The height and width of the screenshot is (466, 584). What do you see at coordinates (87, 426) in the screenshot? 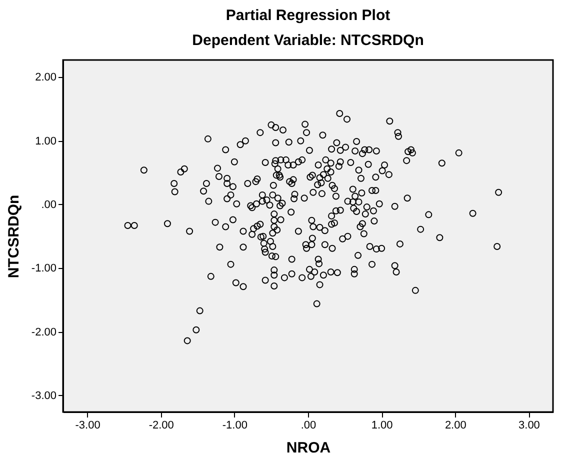
I see `x-tick-label: -3.00` at bounding box center [87, 426].